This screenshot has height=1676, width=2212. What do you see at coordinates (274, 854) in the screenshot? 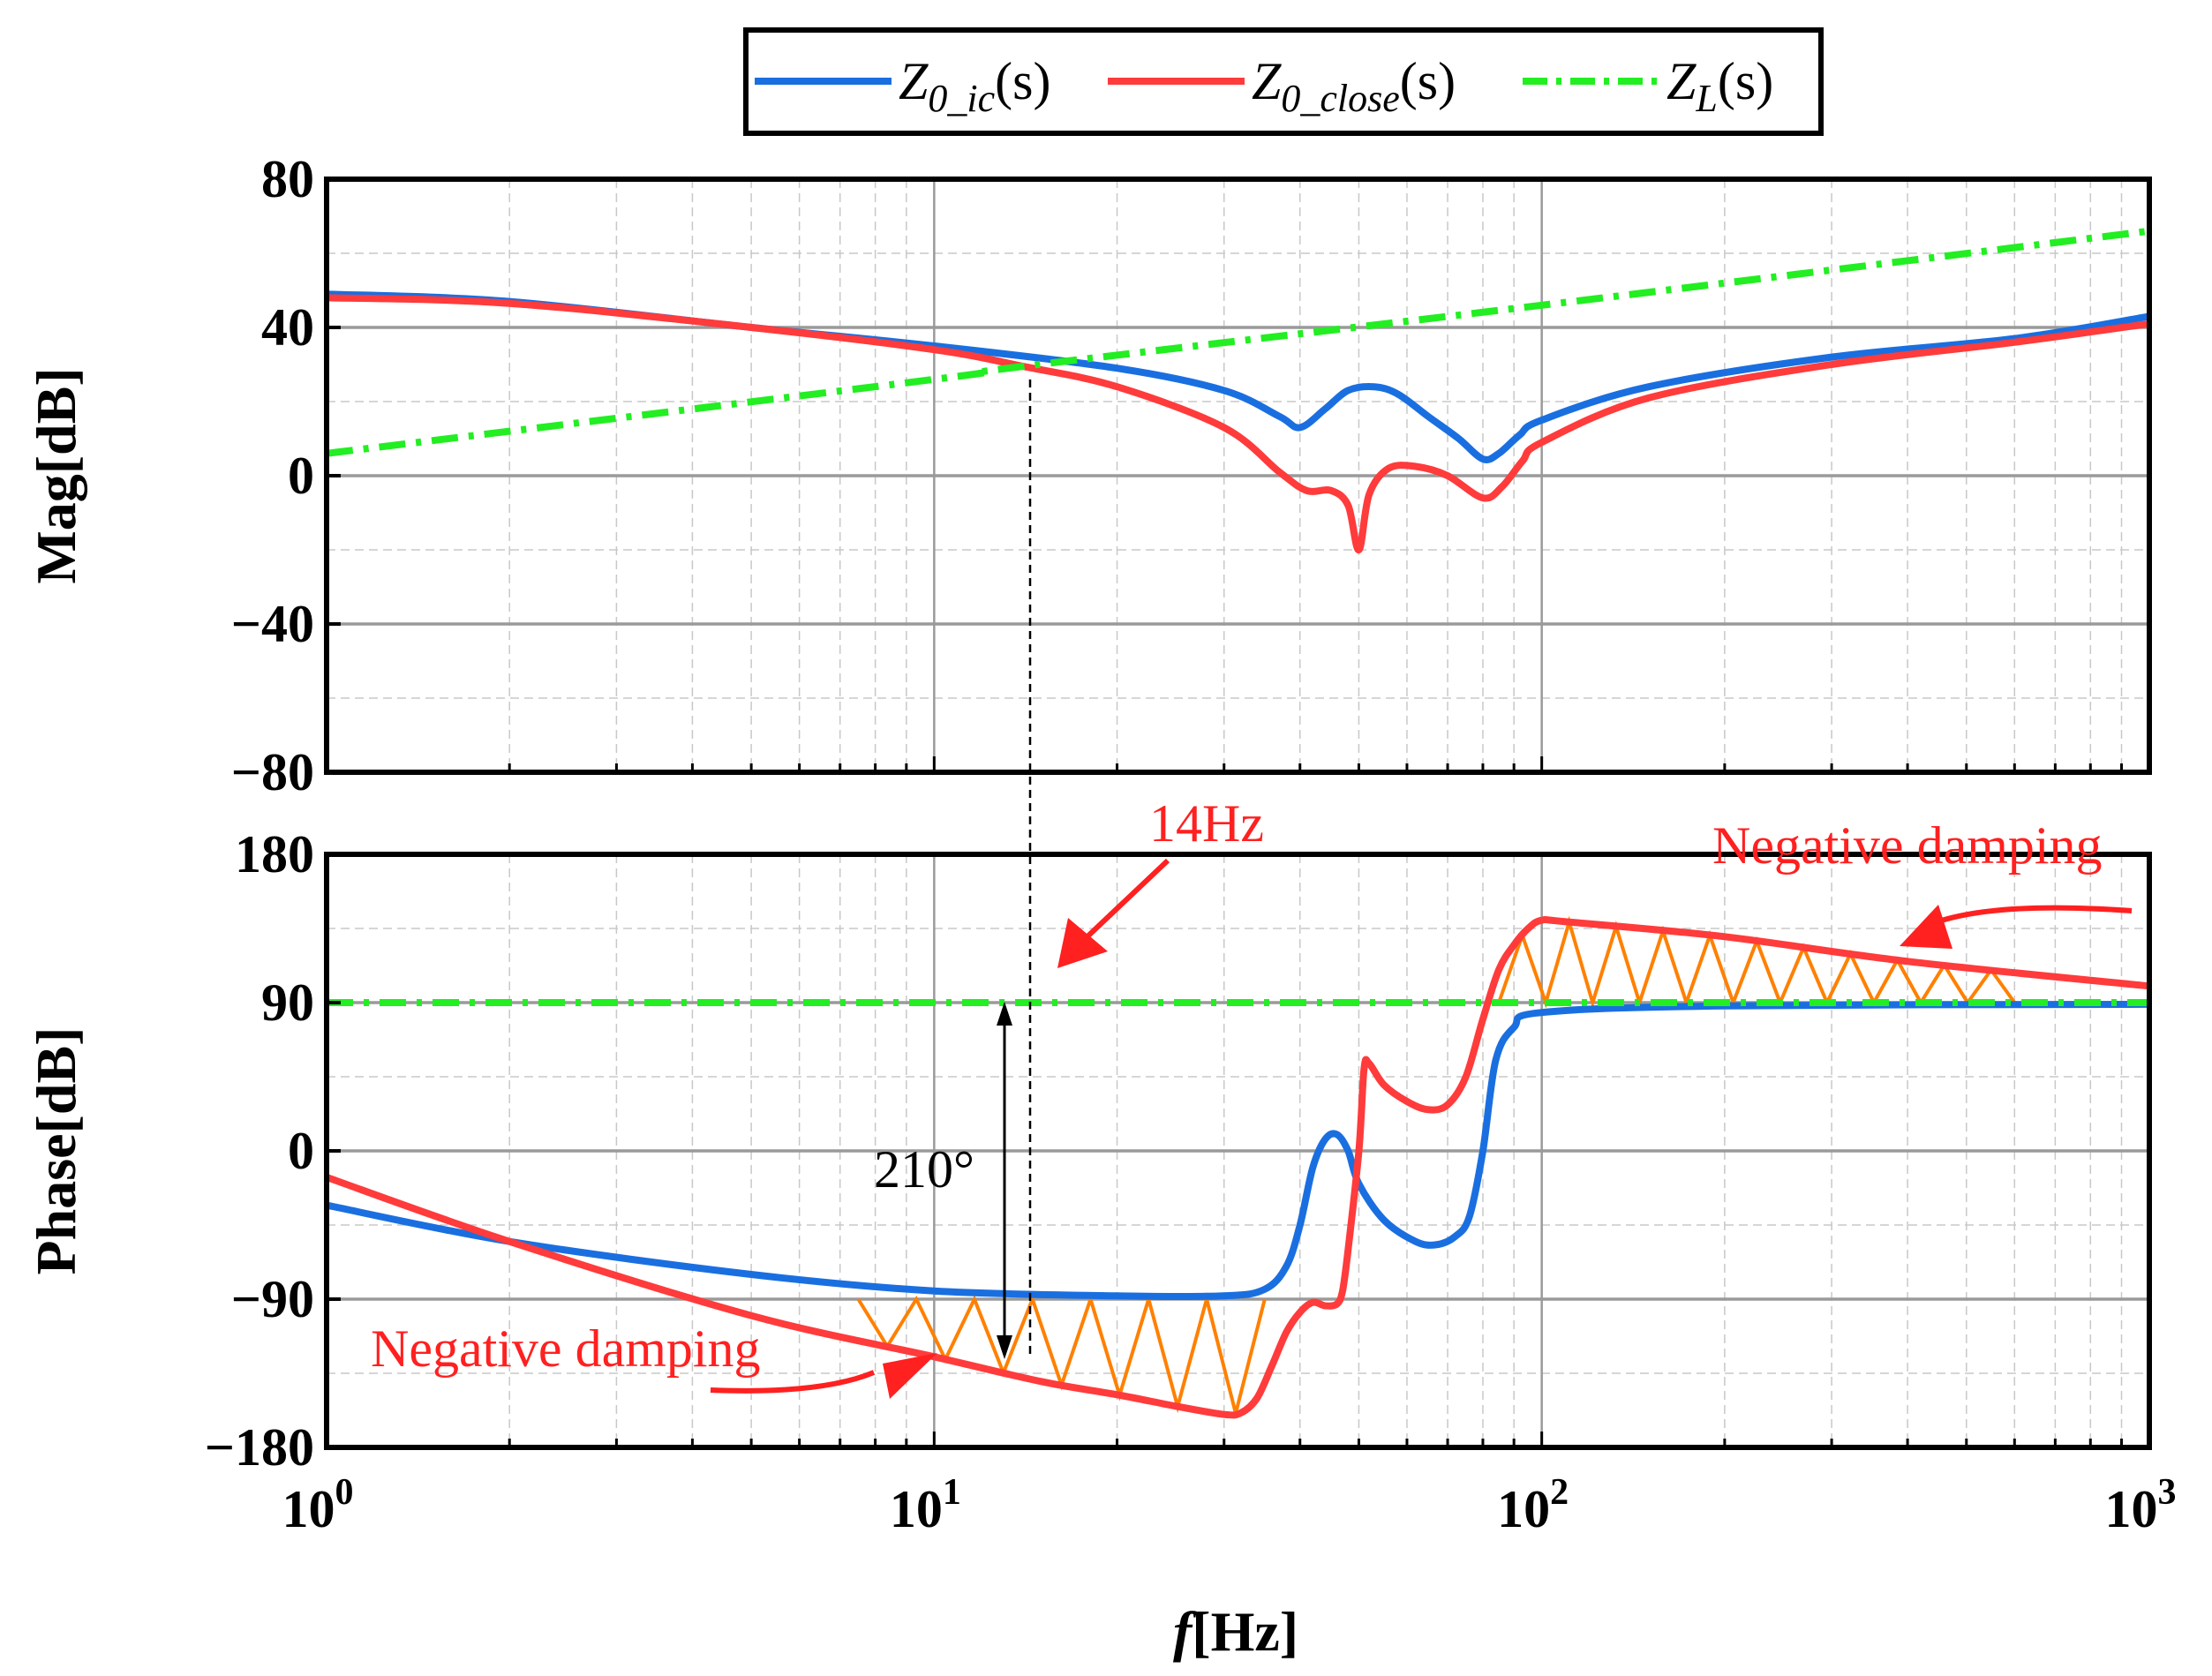
I see `y-tick-label: 180` at bounding box center [274, 854].